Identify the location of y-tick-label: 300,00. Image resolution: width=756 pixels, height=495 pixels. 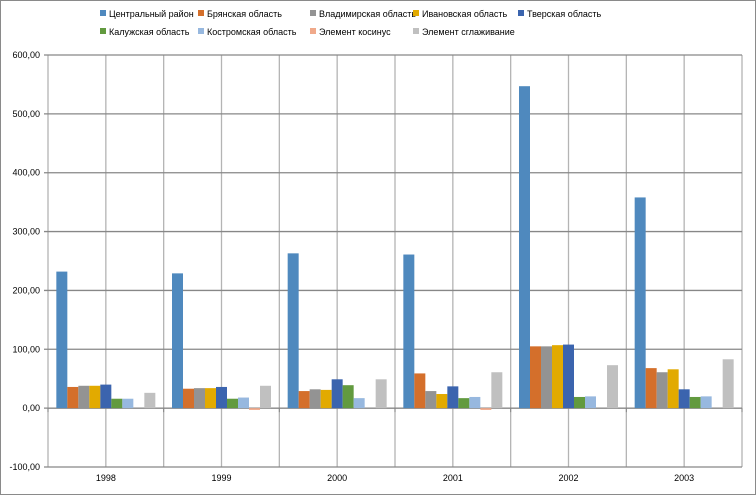
(26, 232).